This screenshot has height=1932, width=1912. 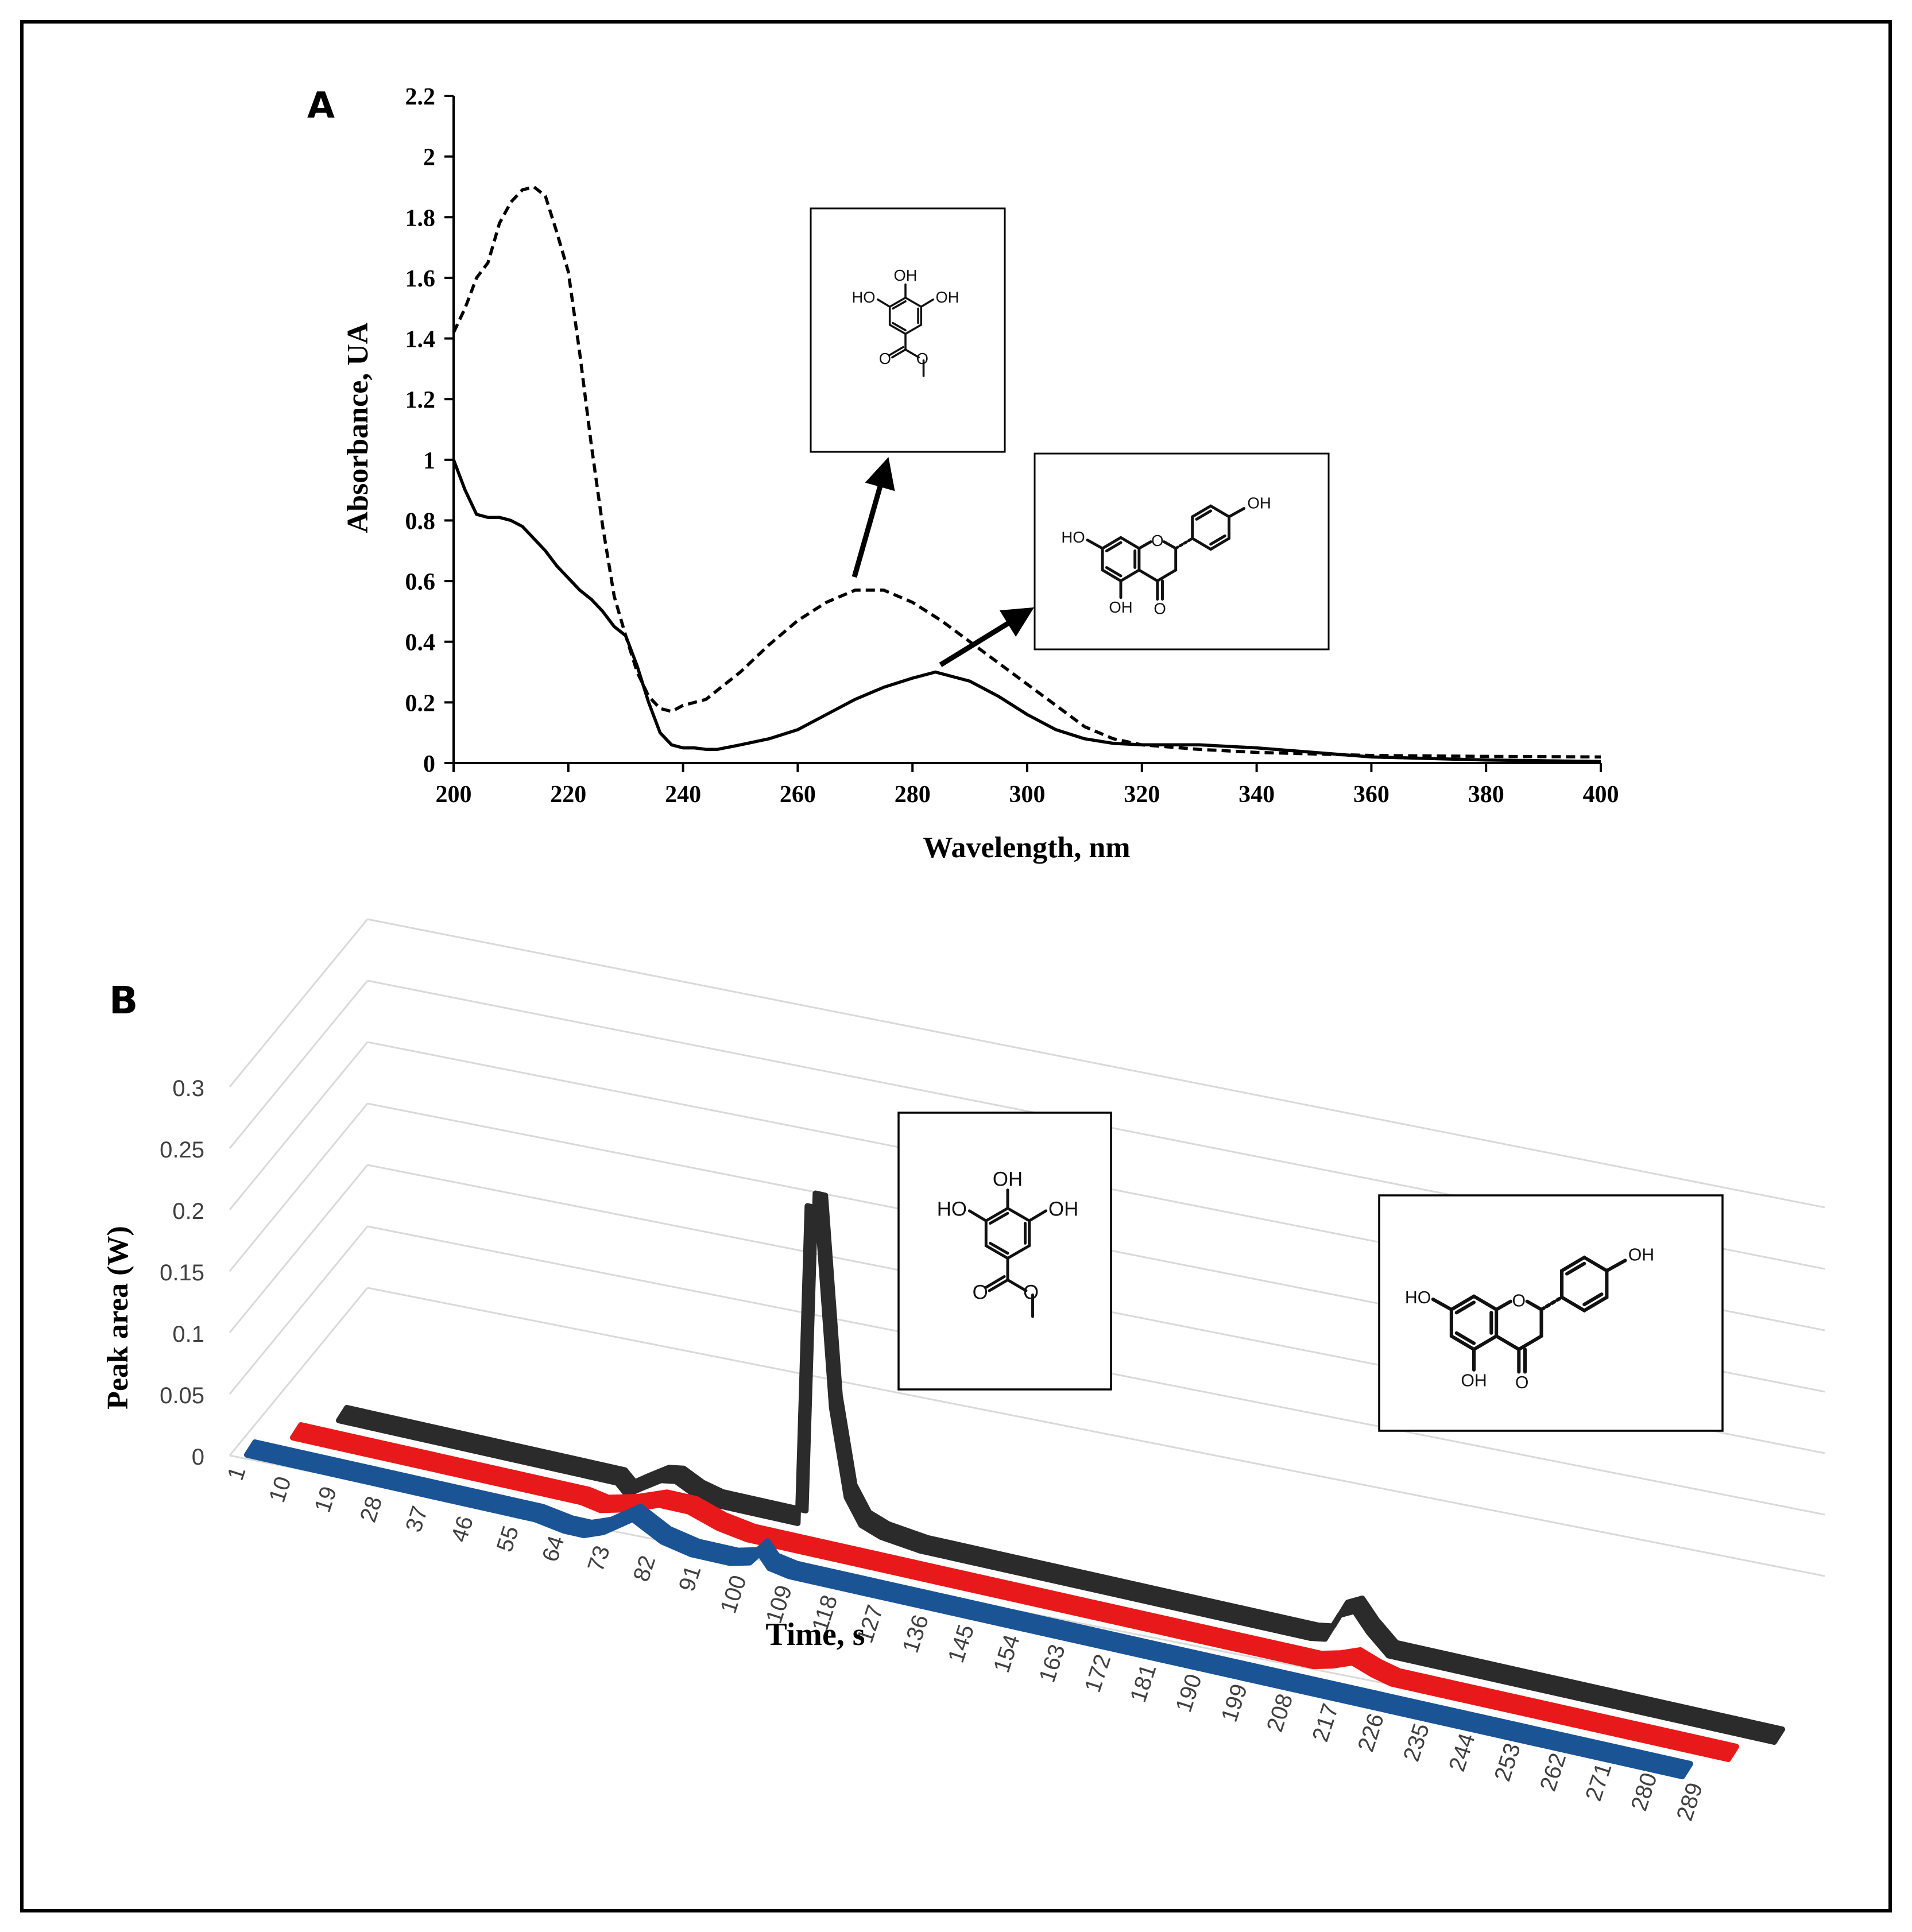 What do you see at coordinates (1486, 794) in the screenshot?
I see `chart-a-x-tick-label: 380` at bounding box center [1486, 794].